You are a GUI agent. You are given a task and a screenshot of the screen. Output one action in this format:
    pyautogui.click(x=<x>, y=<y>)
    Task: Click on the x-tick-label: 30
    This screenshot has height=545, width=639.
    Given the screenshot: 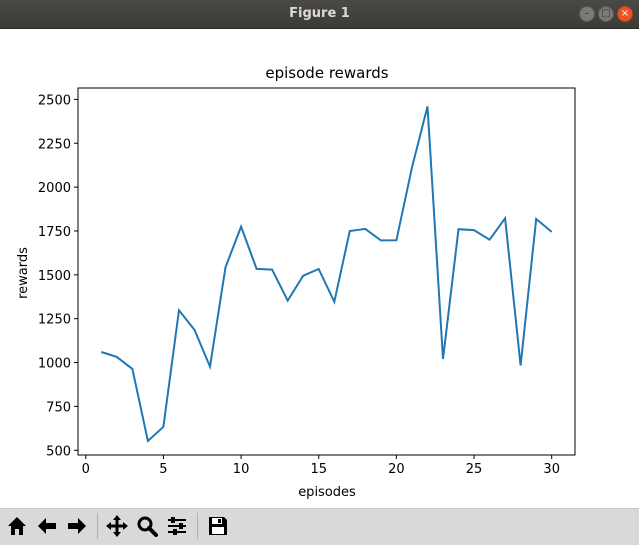 What is the action you would take?
    pyautogui.click(x=551, y=469)
    